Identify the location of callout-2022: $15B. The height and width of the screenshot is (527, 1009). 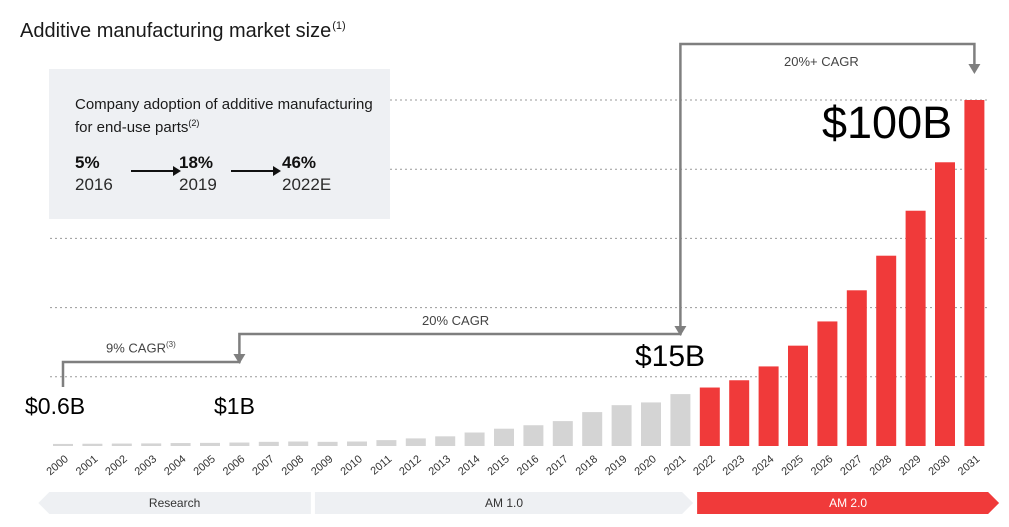
(670, 356).